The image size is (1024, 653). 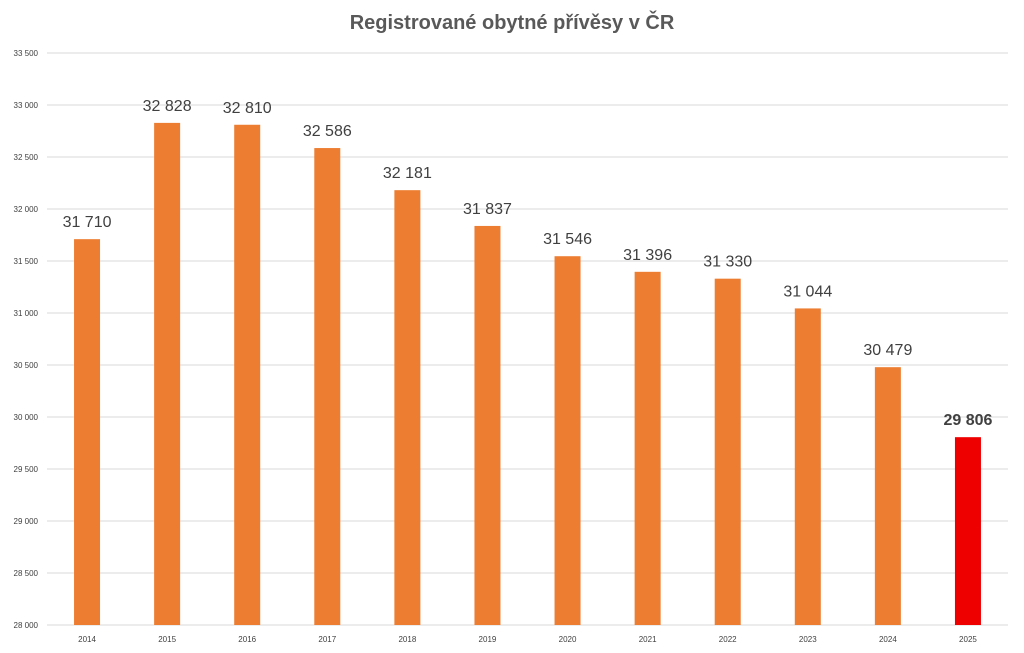 What do you see at coordinates (26, 157) in the screenshot?
I see `y-tick-label: 32 500` at bounding box center [26, 157].